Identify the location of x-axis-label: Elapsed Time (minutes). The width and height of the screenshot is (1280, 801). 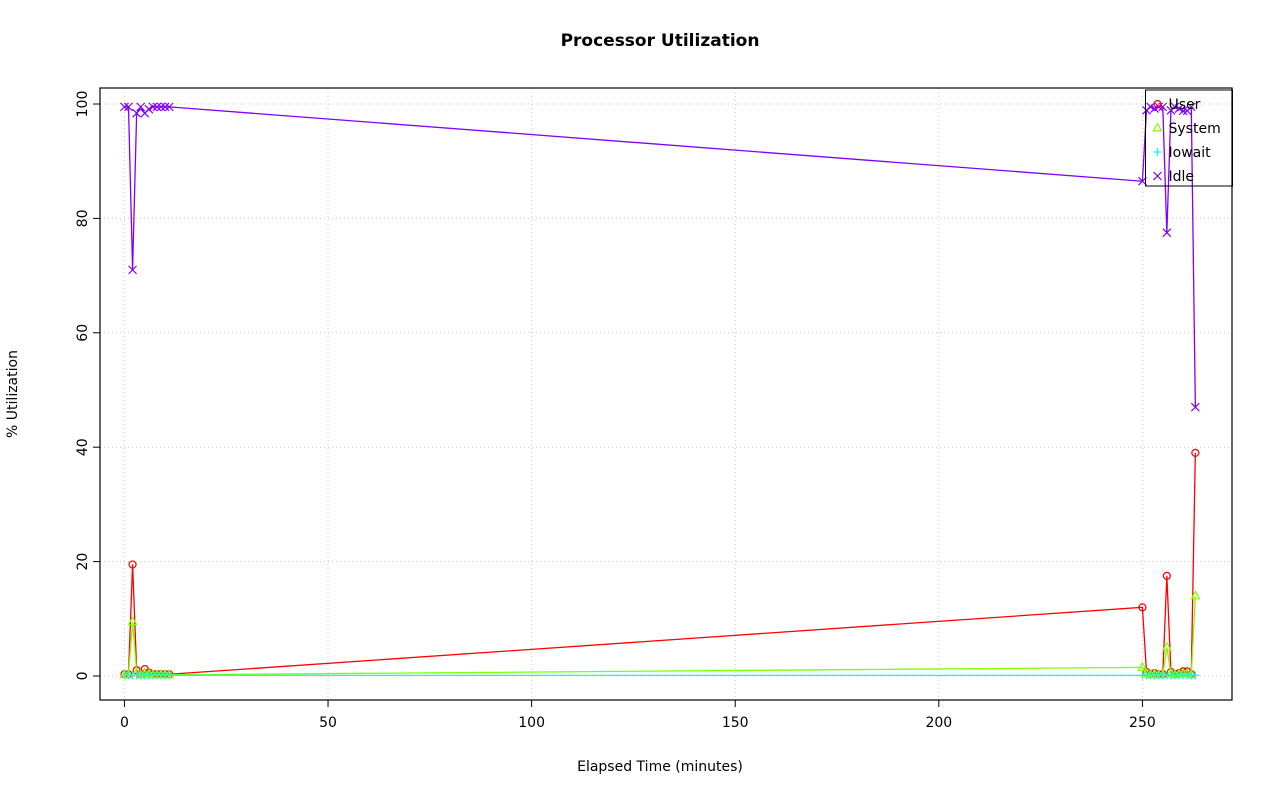
(660, 767).